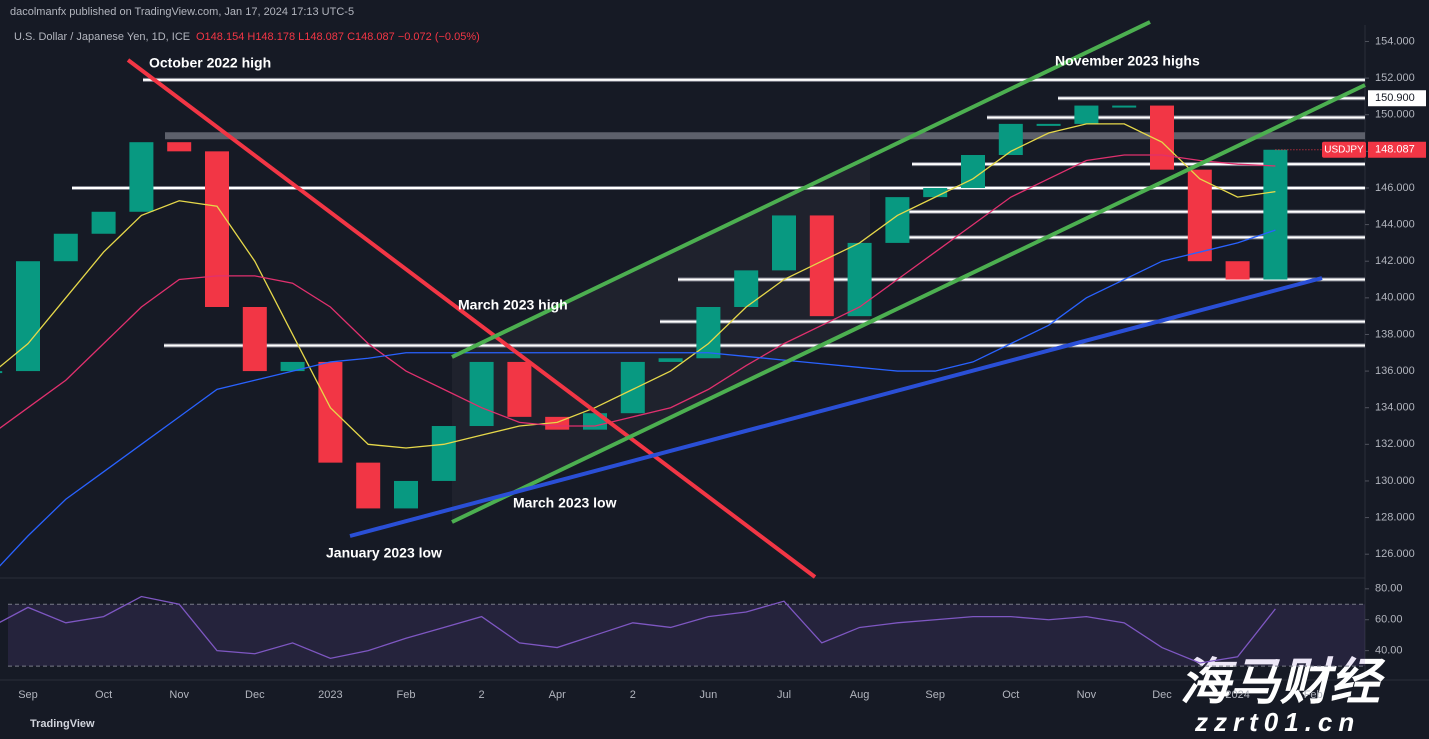 The width and height of the screenshot is (1429, 739). I want to click on y-tick-label: 150.000, so click(1395, 115).